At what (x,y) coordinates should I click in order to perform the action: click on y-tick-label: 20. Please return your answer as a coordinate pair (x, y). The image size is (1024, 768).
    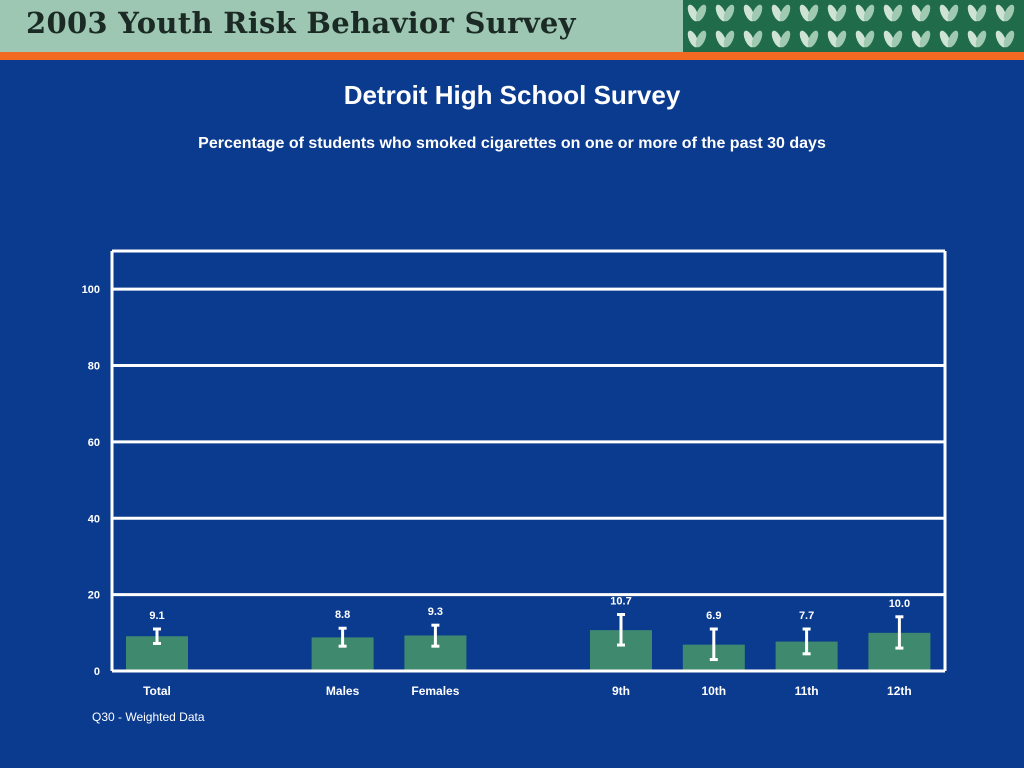
    Looking at the image, I should click on (94, 596).